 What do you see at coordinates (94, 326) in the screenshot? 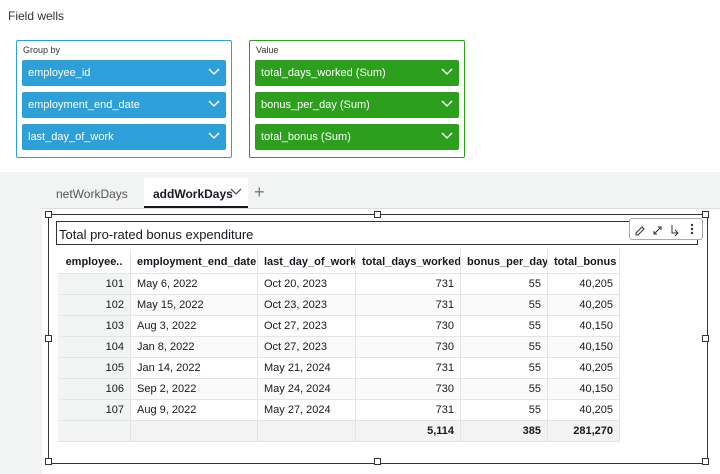
I see `table-cell: 103` at bounding box center [94, 326].